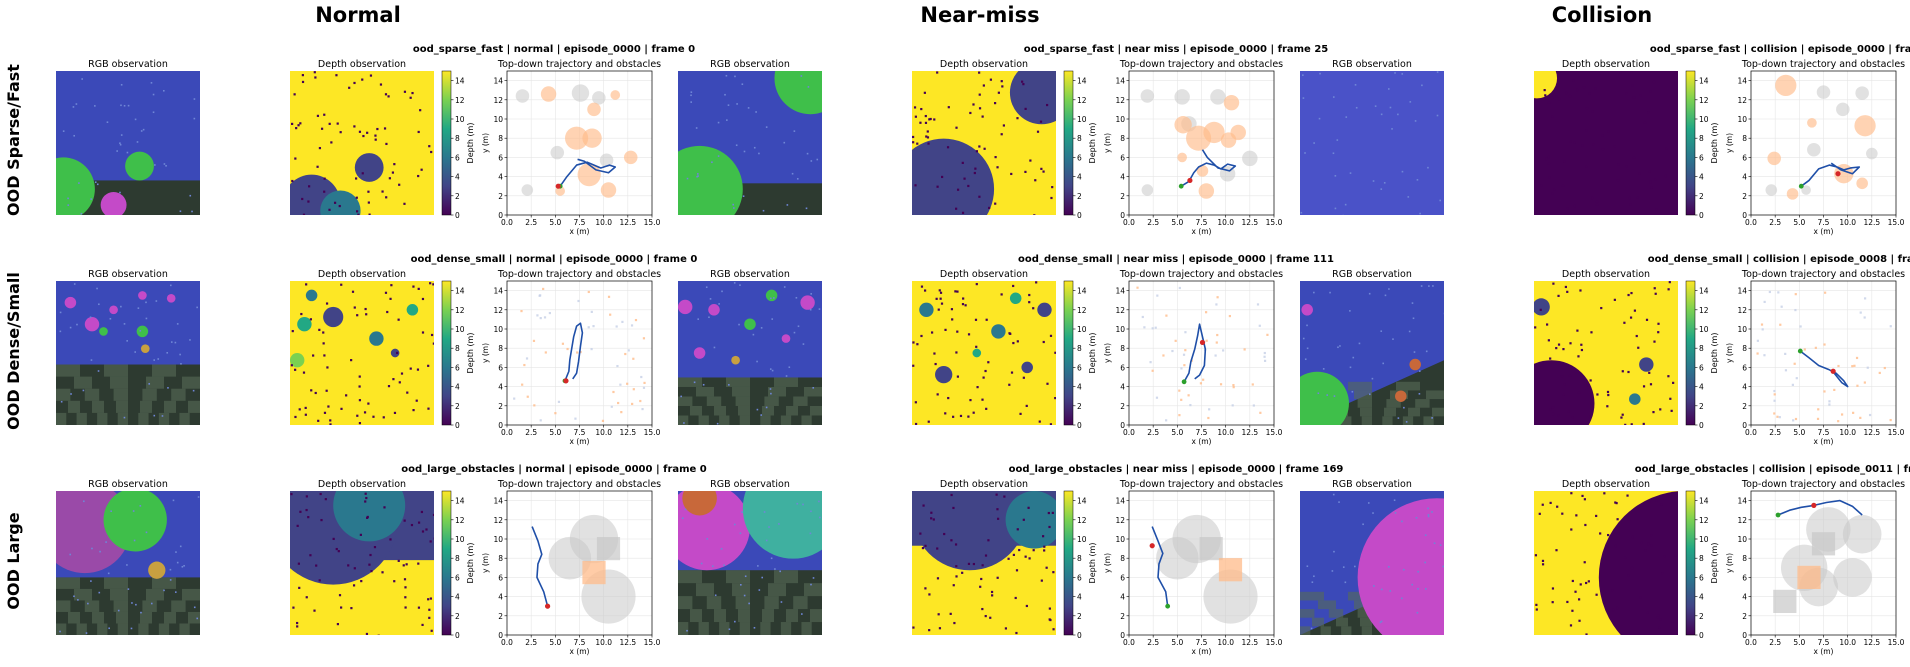 This screenshot has height=667, width=1910. What do you see at coordinates (1871, 222) in the screenshot?
I see `x-tick-label: 12.5` at bounding box center [1871, 222].